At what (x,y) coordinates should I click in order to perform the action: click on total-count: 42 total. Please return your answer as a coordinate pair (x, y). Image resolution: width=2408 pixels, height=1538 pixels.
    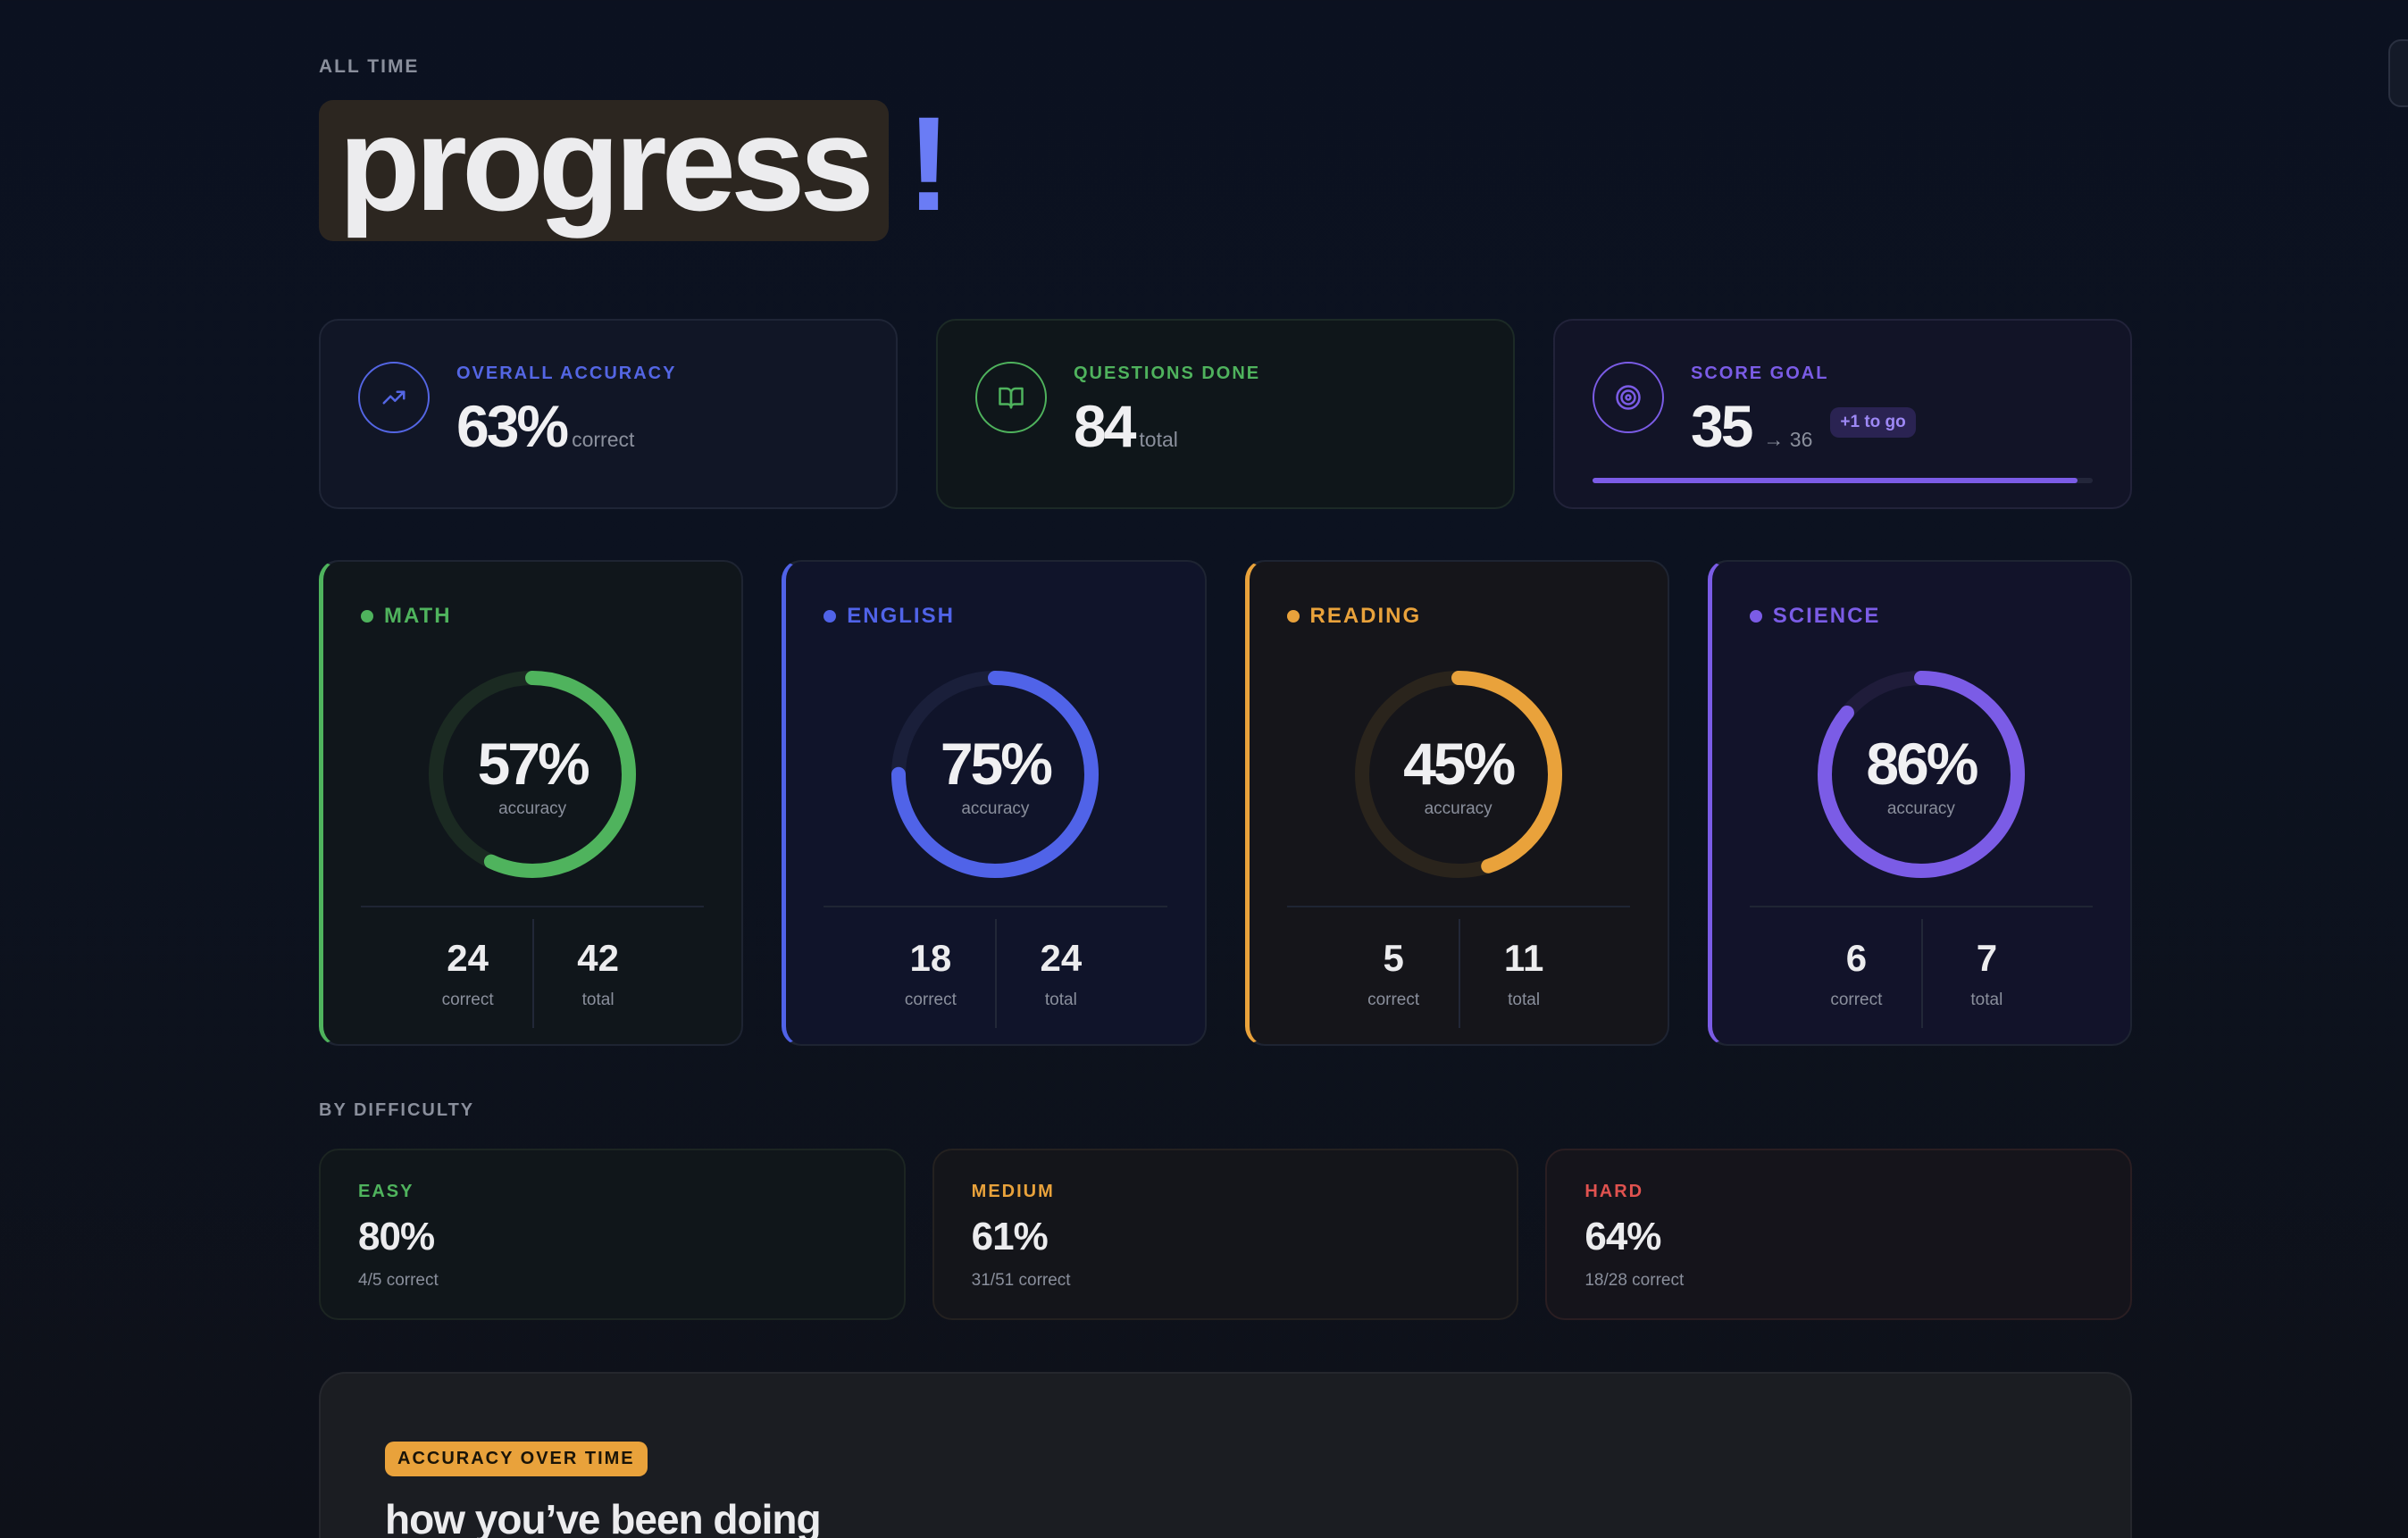
    Looking at the image, I should click on (597, 973).